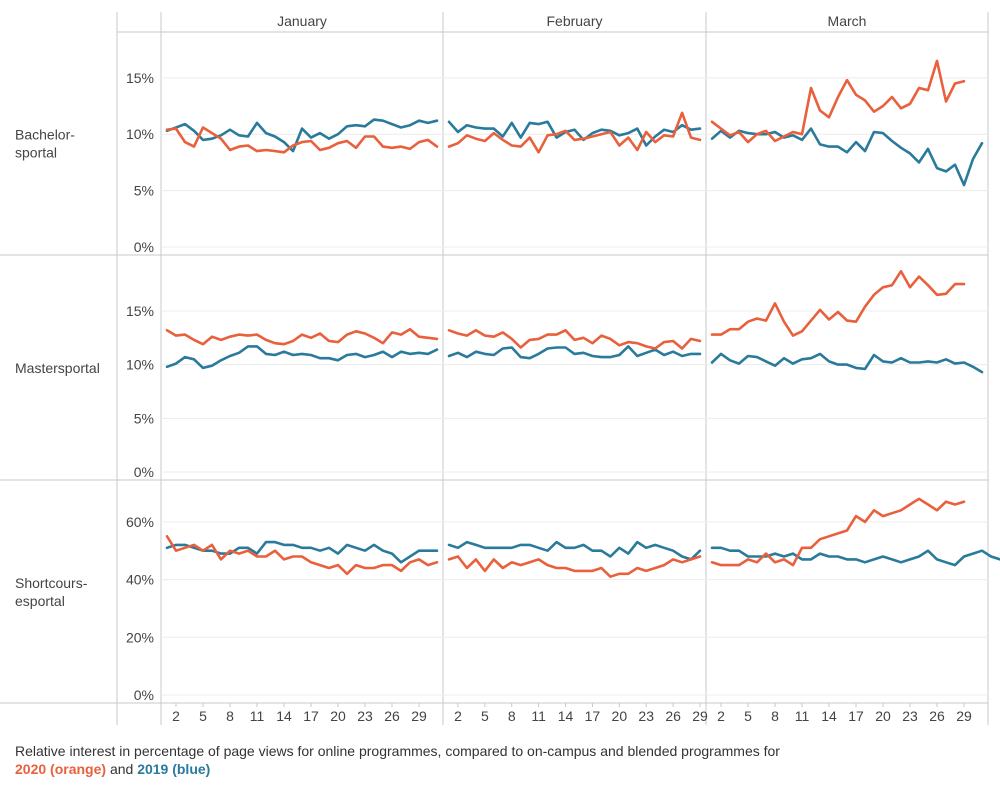  I want to click on y-tick-label: 20%, so click(140, 637).